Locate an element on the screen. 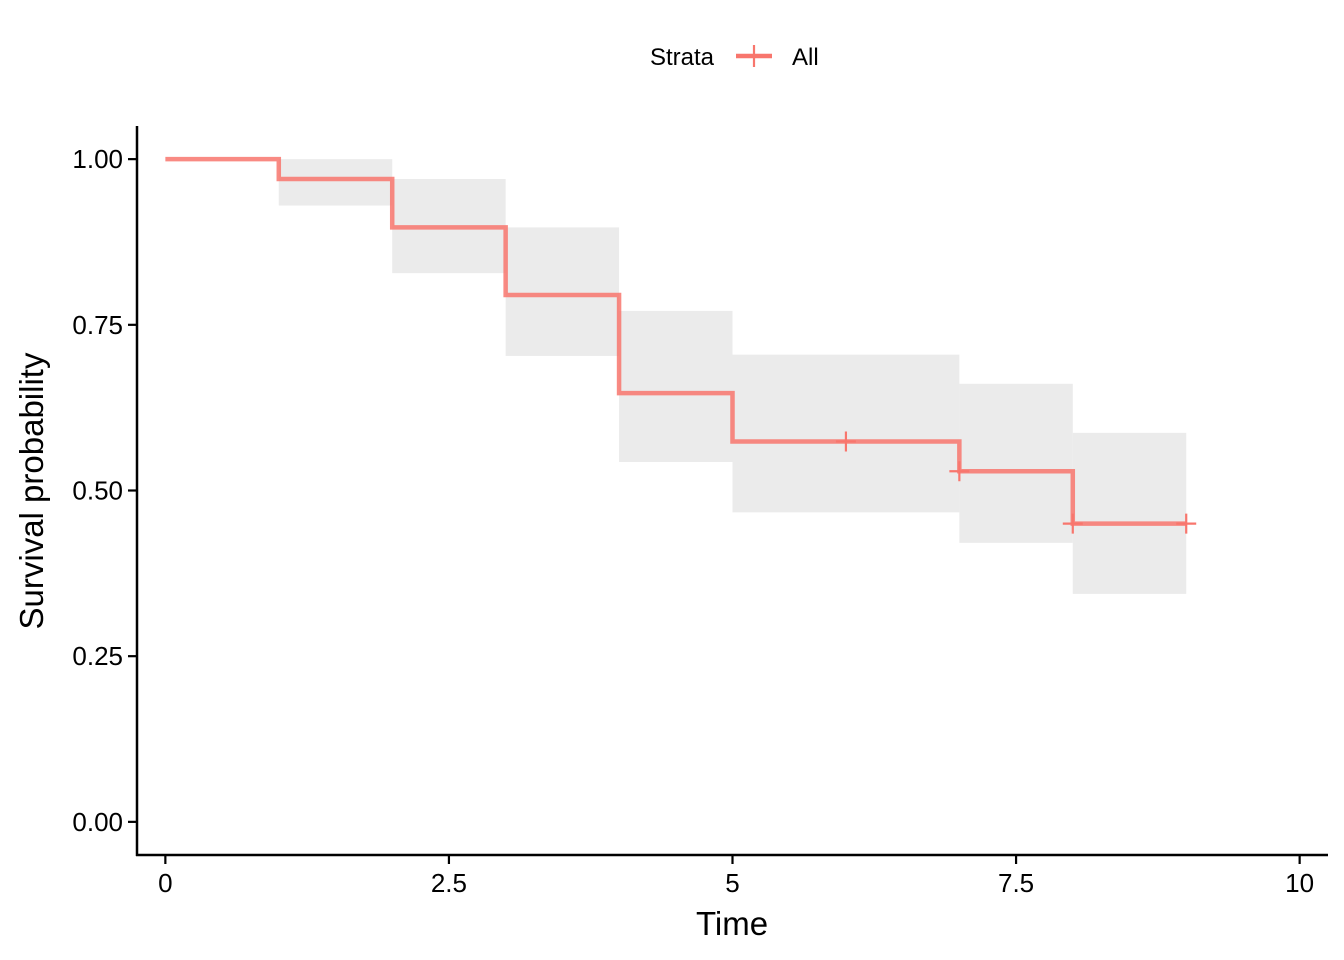 Image resolution: width=1344 pixels, height=960 pixels. x-tick-label-3: 7.5 is located at coordinates (1016, 883).